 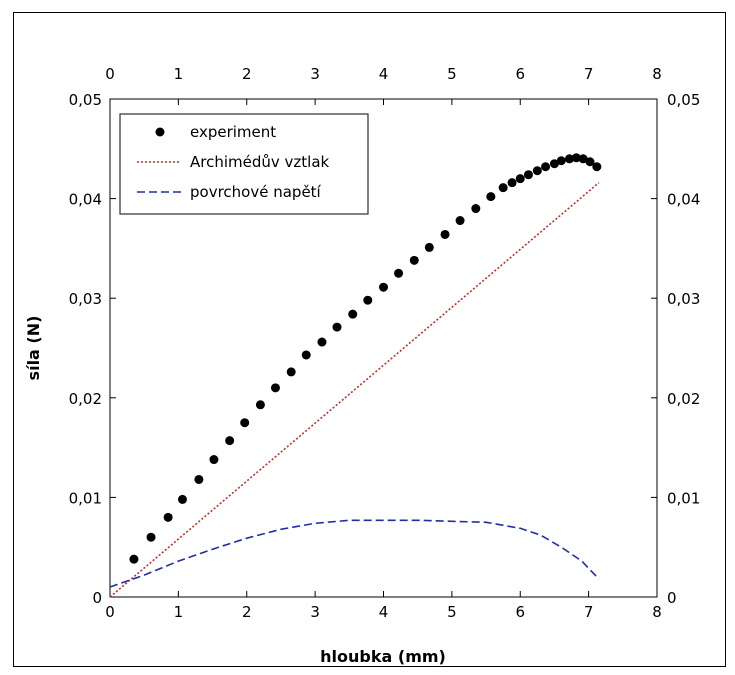 I want to click on x-tick-label-bottom: 2, so click(x=247, y=612).